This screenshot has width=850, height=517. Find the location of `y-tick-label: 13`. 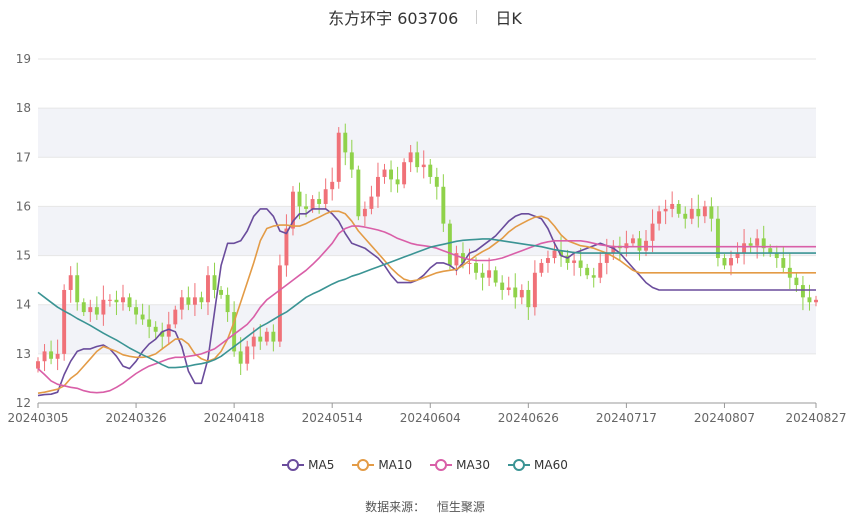

y-tick-label: 13 is located at coordinates (23, 354).